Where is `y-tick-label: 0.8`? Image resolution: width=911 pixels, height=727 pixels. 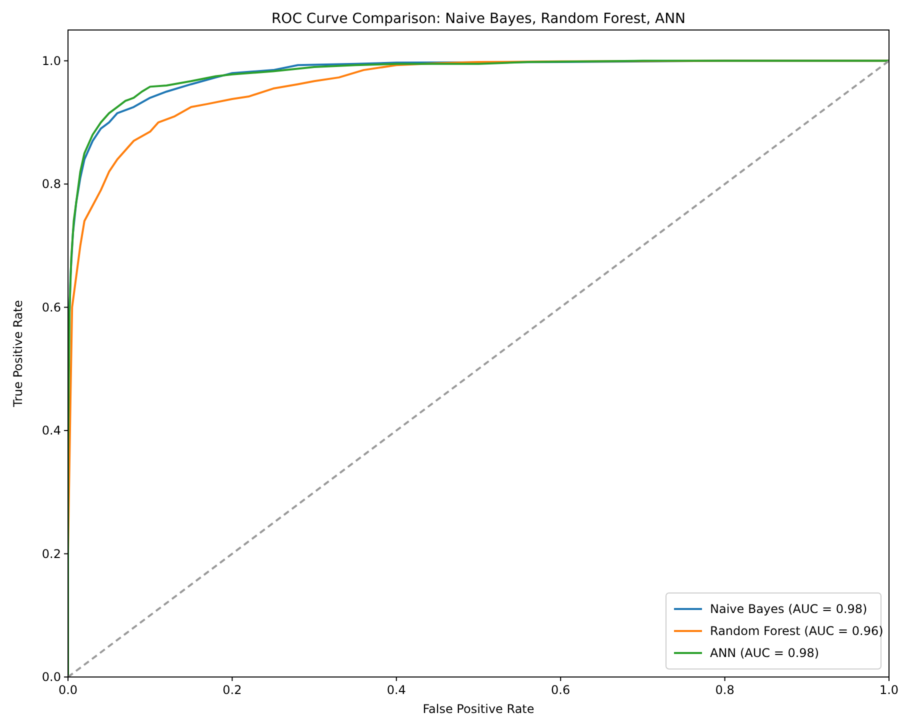
y-tick-label: 0.8 is located at coordinates (51, 184).